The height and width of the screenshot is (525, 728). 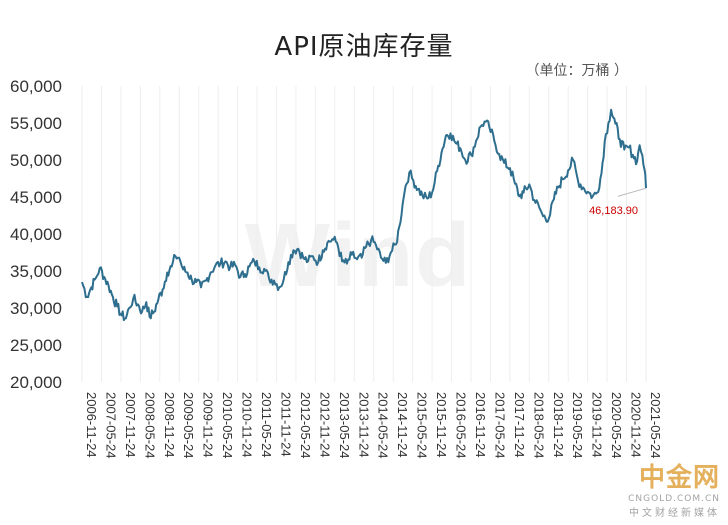 What do you see at coordinates (576, 71) in the screenshot?
I see `unit-label: （单位：万桶 ）` at bounding box center [576, 71].